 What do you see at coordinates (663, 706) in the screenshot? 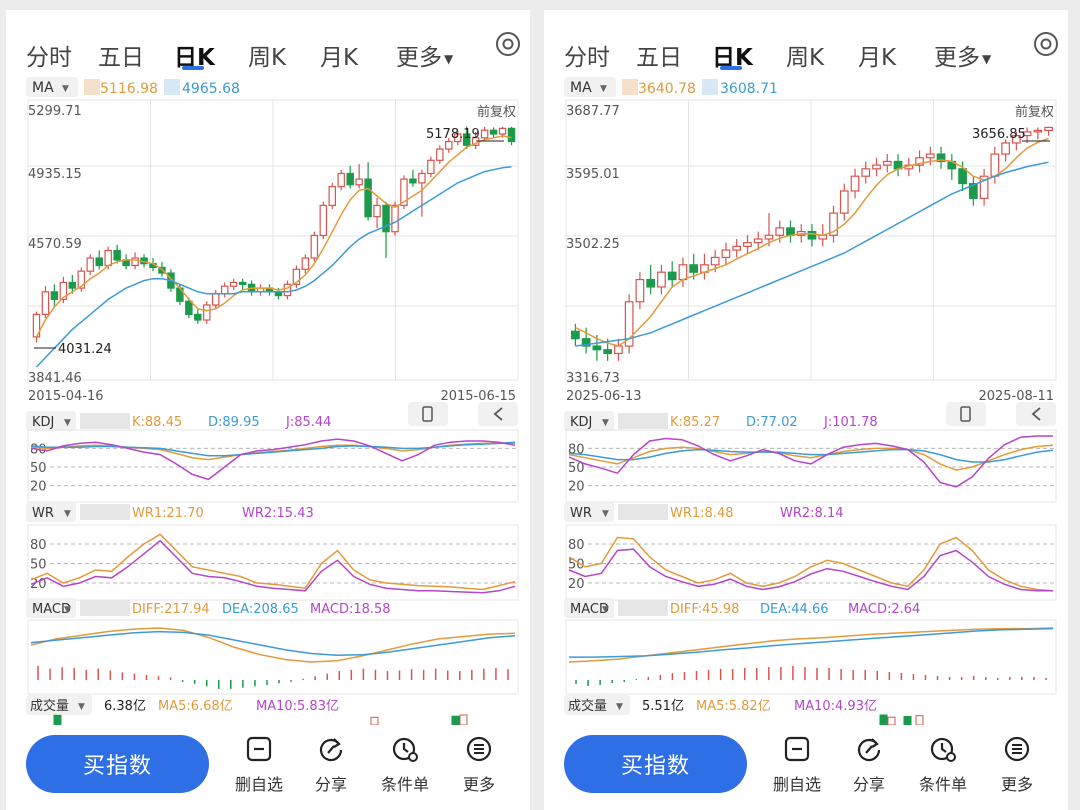
I see `volume-total: 5.51亿` at bounding box center [663, 706].